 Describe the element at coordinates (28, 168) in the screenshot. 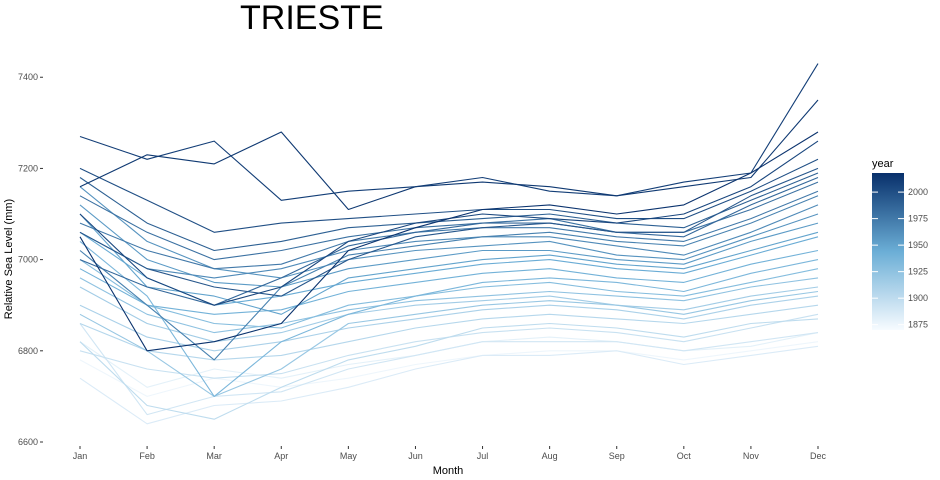

I see `y-tick-label: 7200` at that location.